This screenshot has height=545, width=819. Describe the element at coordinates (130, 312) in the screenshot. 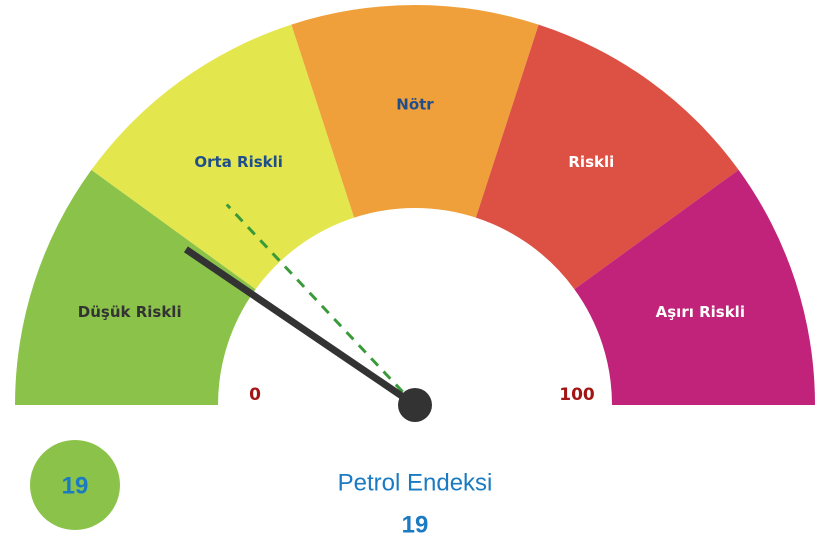

I see `band-label: Düşük Riskli` at that location.